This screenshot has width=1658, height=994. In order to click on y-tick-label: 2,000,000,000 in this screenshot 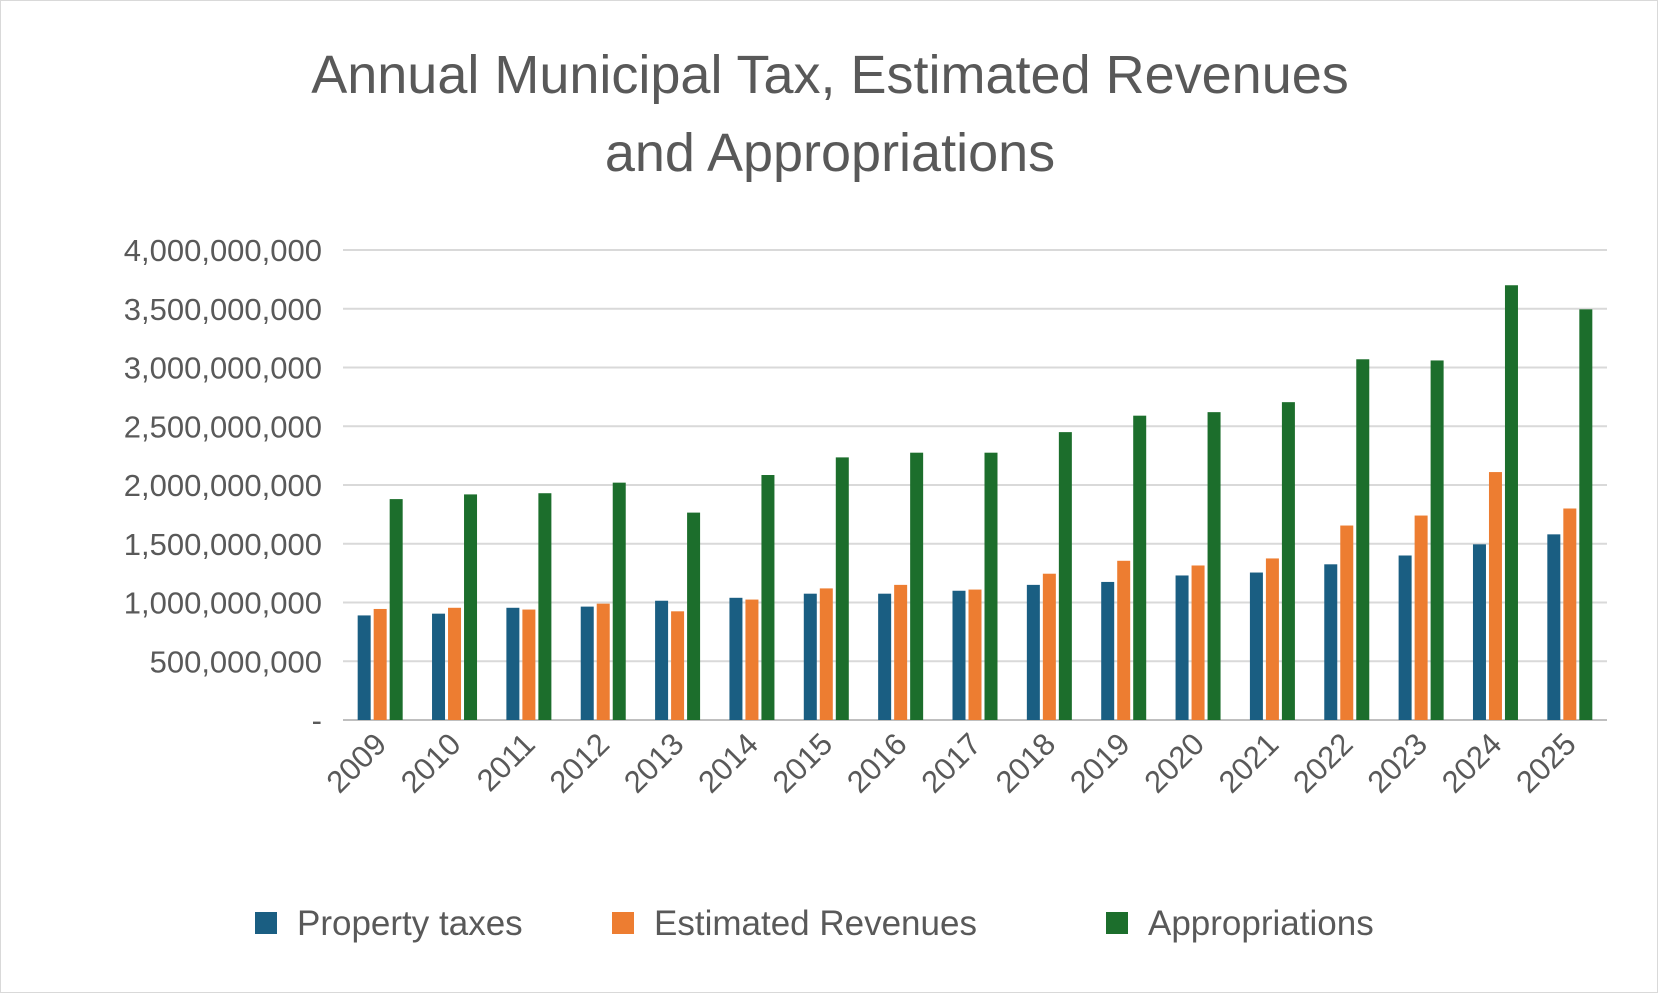, I will do `click(223, 485)`.